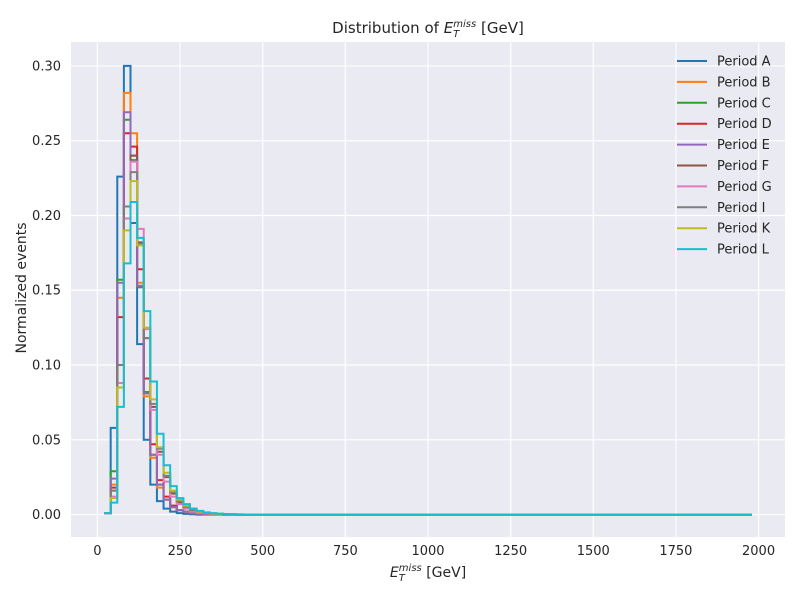 This screenshot has height=604, width=800. I want to click on legend-label: Period B, so click(744, 82).